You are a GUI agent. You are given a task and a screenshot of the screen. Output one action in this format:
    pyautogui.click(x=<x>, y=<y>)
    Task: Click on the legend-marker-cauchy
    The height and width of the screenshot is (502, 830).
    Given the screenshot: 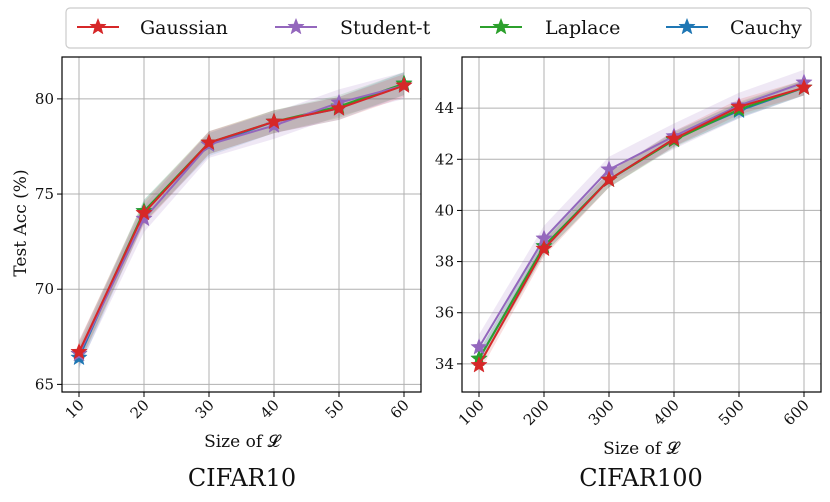 What is the action you would take?
    pyautogui.click(x=687, y=26)
    